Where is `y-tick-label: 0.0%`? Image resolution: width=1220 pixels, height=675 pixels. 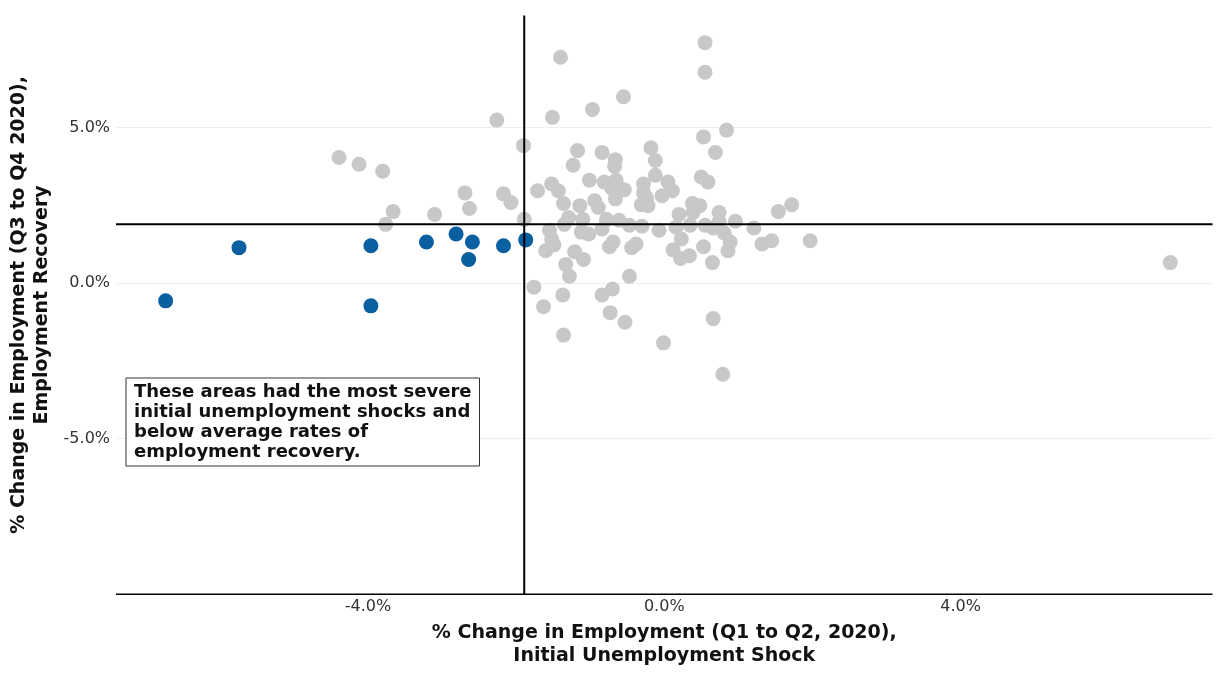
y-tick-label: 0.0% is located at coordinates (90, 282).